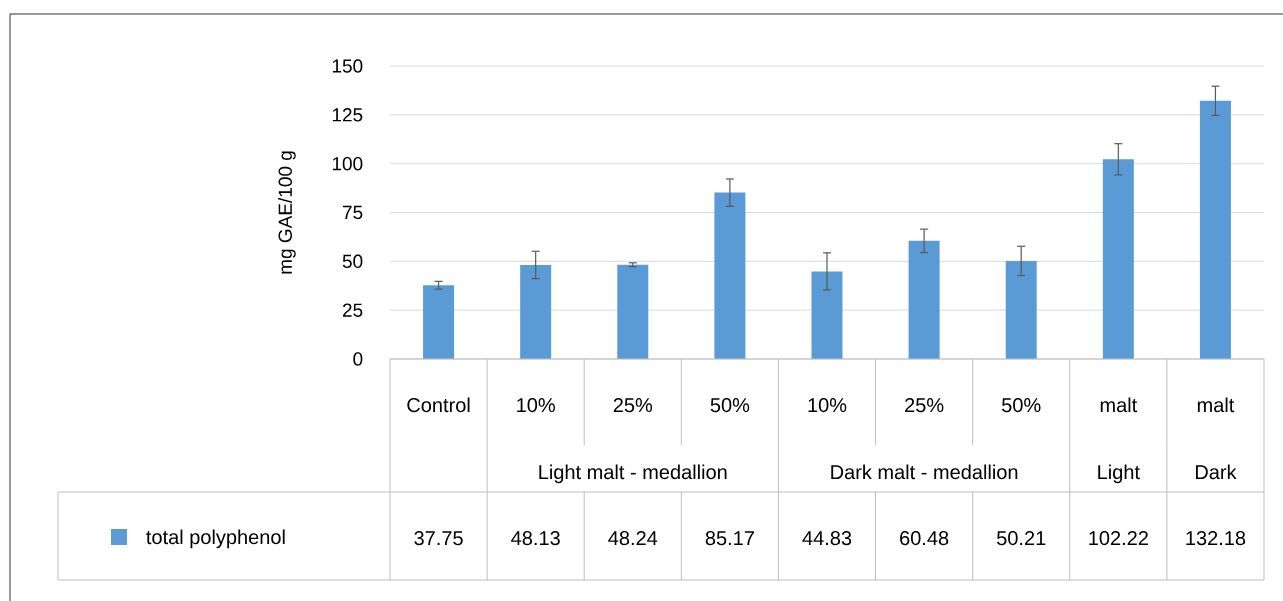  Describe the element at coordinates (358, 359) in the screenshot. I see `y-tick-label: 0` at that location.